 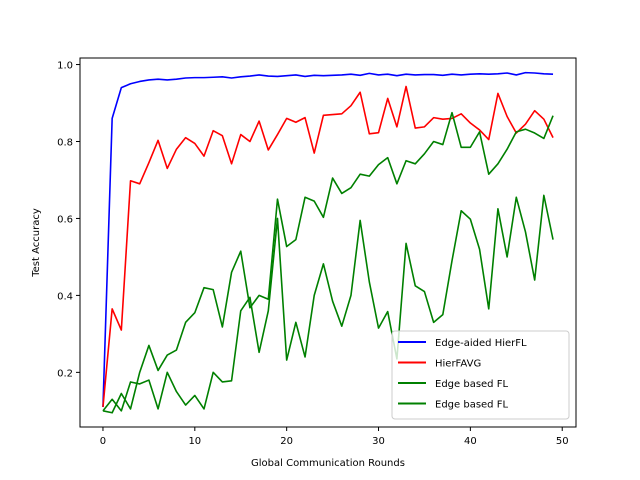 I want to click on legend-label: Edge-aided HierFL, so click(x=481, y=343).